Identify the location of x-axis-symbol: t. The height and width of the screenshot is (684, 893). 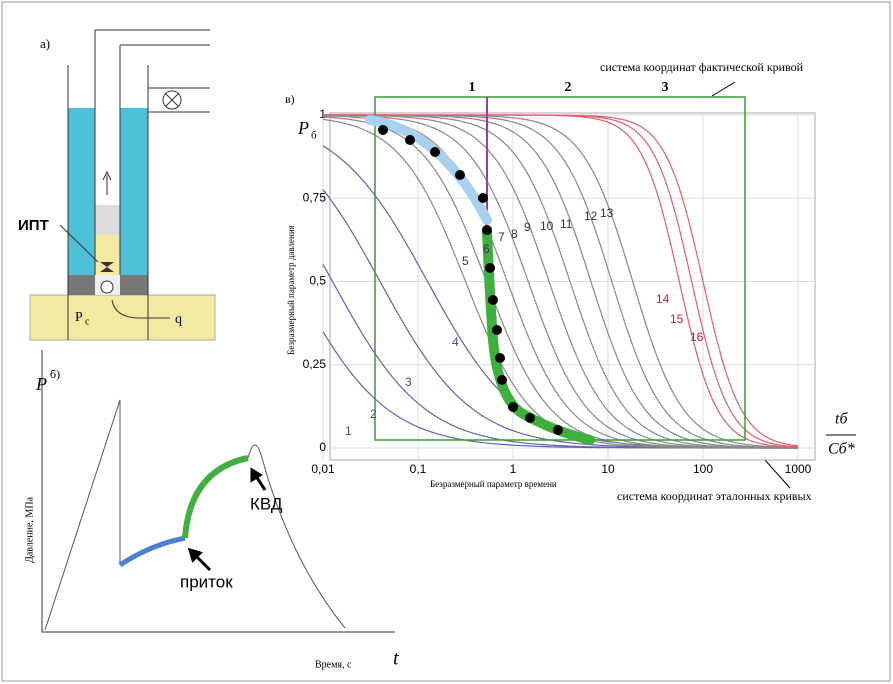
(396, 659).